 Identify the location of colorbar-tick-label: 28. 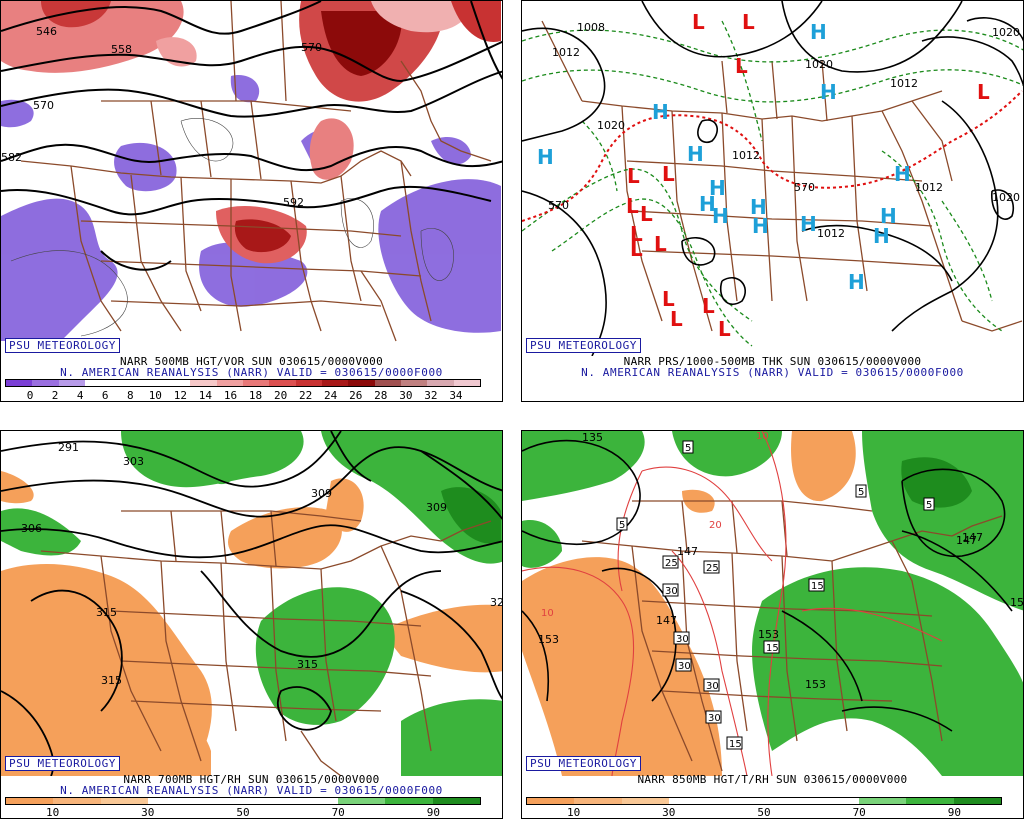
(381, 395).